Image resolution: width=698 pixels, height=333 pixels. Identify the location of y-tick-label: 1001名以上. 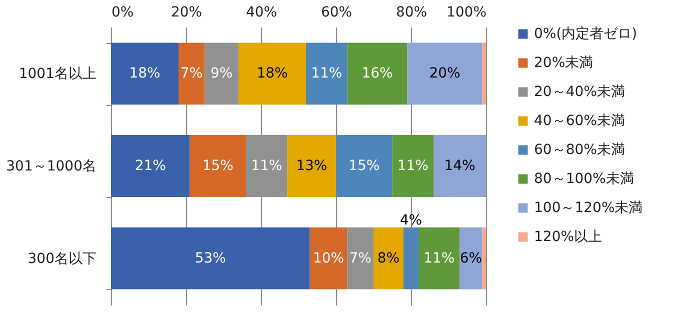
(57, 74).